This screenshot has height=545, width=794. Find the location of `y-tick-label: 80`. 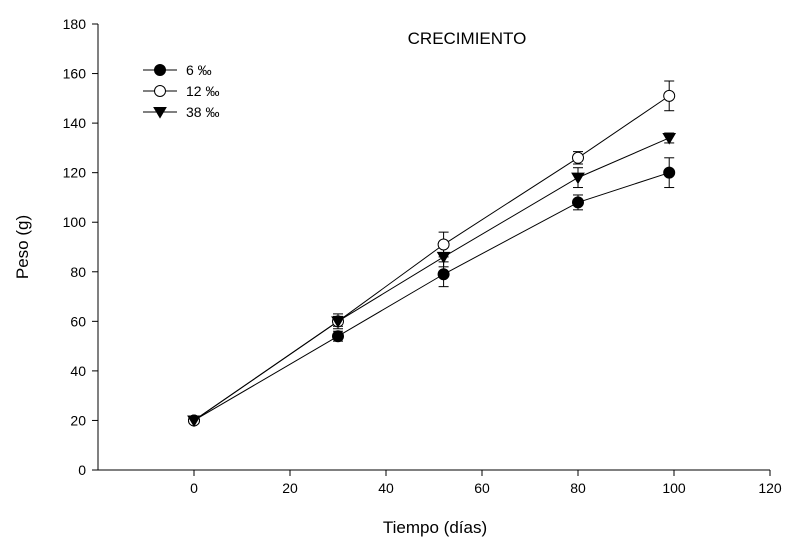

y-tick-label: 80 is located at coordinates (78, 272).